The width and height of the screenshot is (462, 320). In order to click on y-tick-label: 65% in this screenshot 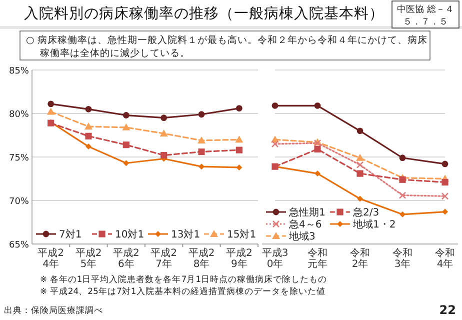, I will do `click(19, 245)`.